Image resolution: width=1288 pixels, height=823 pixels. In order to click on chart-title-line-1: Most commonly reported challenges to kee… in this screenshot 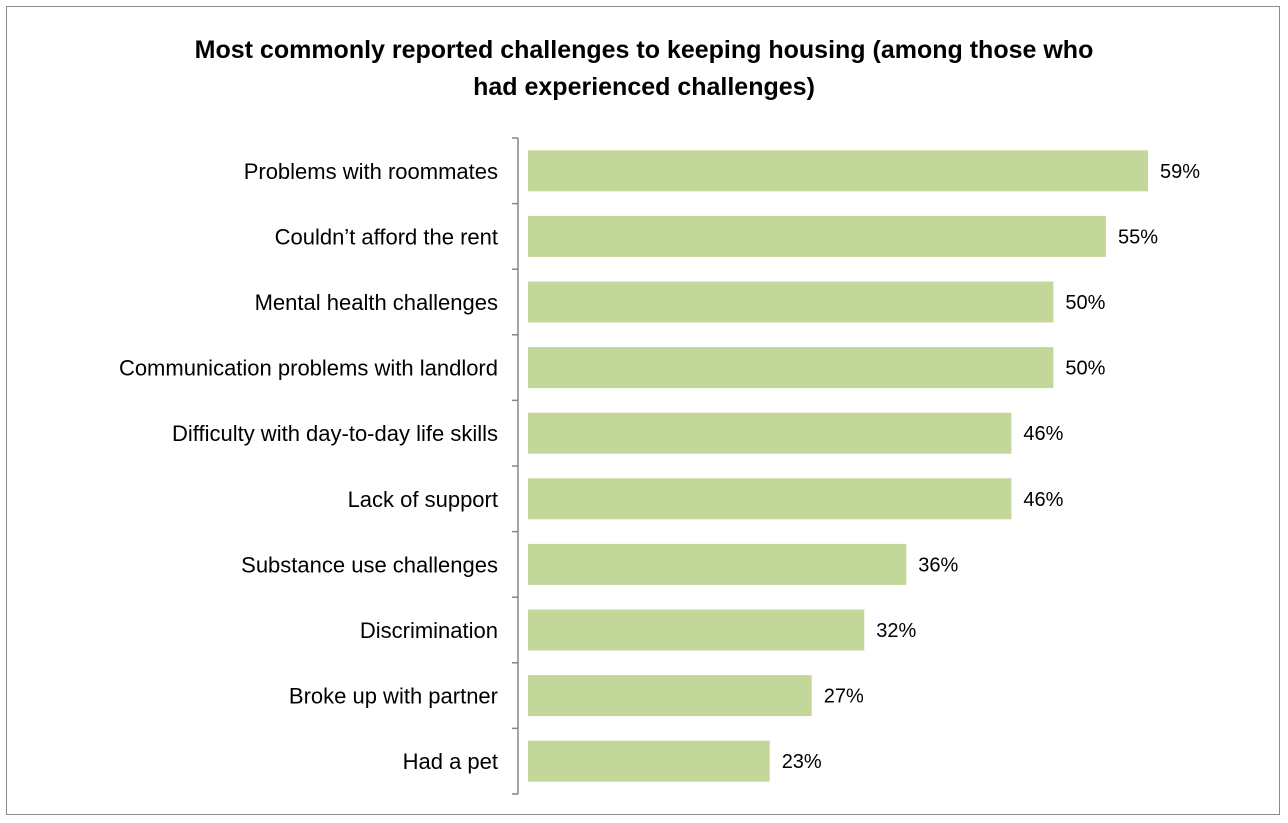, I will do `click(644, 50)`.